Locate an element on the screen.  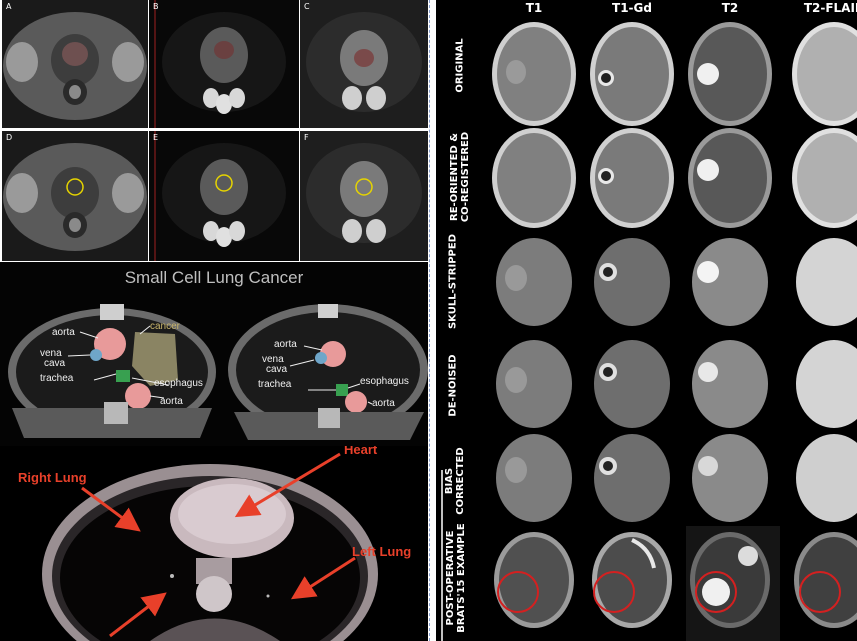
row-header-bias-corrected-line2: CORRECTED is located at coordinates (460, 481).